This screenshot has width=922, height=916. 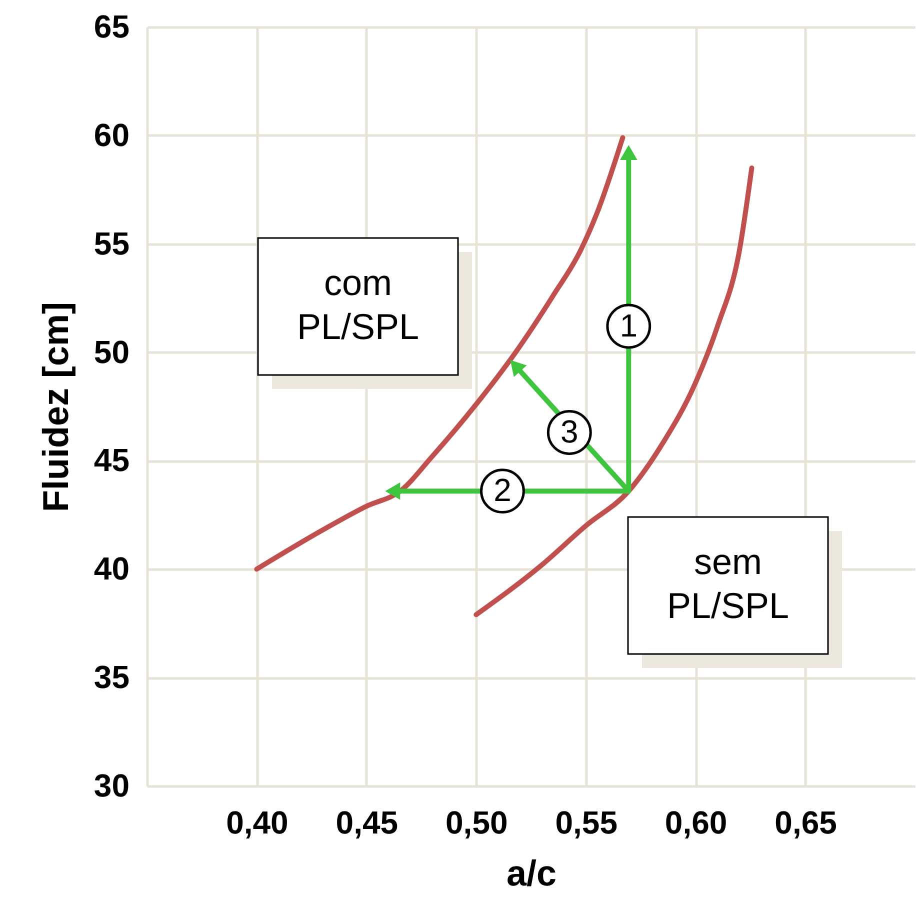 I want to click on y-tick-label: 35, so click(x=112, y=677).